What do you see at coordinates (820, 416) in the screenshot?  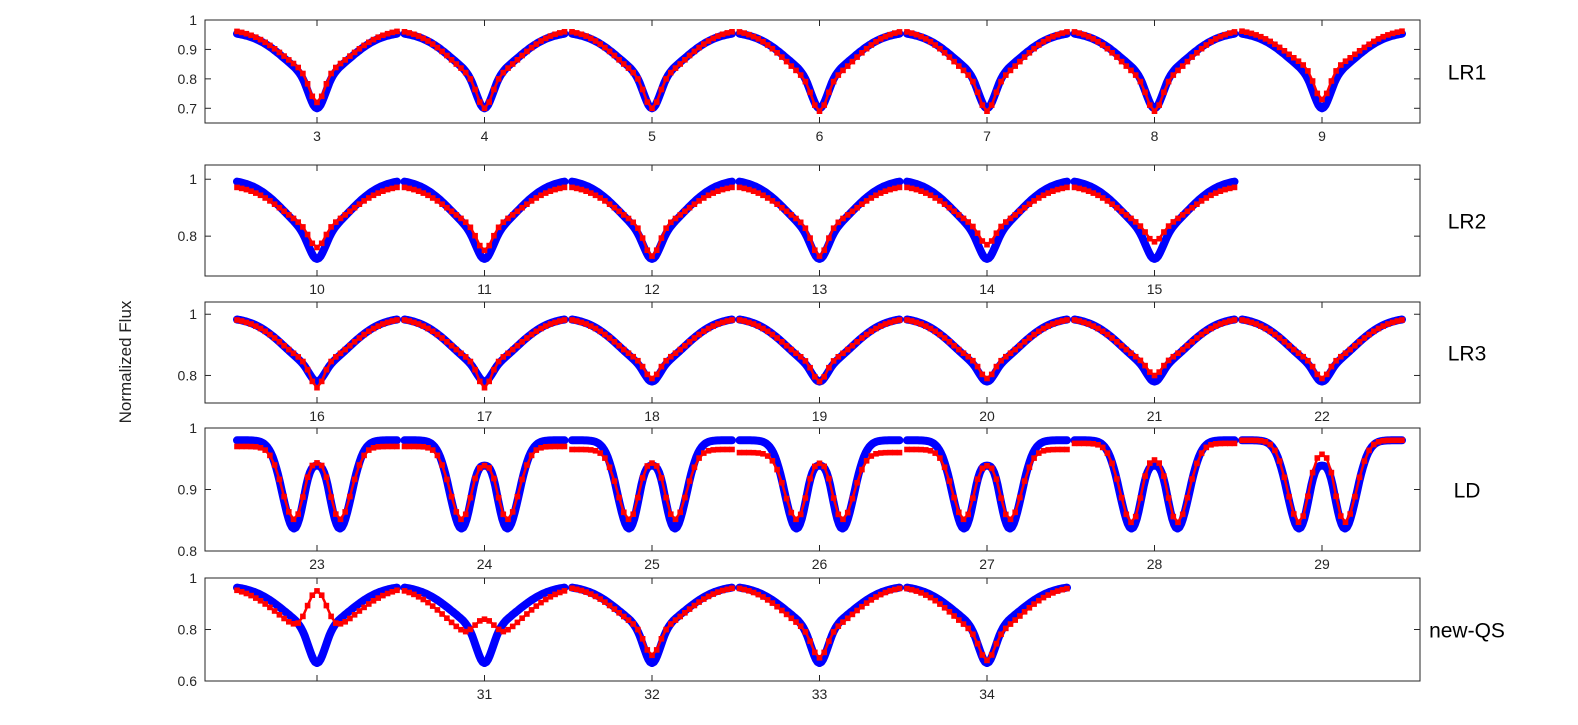 I see `x-tick-label: 19` at bounding box center [820, 416].